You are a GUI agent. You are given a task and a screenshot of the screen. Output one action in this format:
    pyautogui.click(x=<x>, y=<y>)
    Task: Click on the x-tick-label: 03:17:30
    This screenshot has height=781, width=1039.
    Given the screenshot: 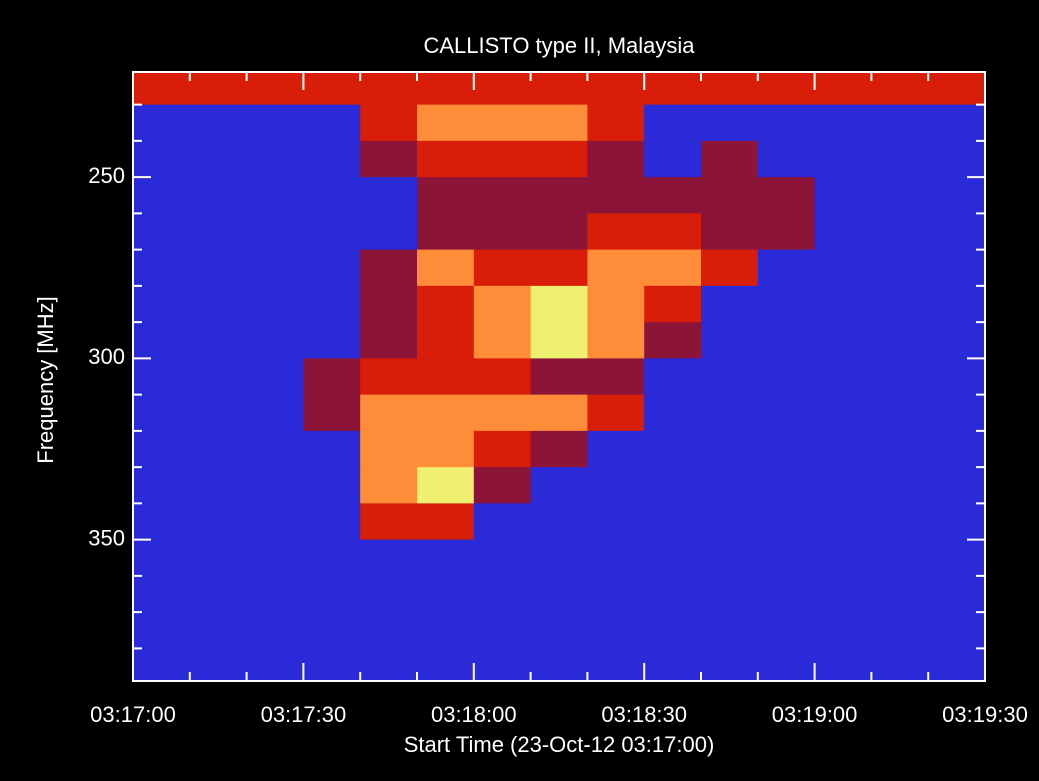 What is the action you would take?
    pyautogui.click(x=304, y=714)
    